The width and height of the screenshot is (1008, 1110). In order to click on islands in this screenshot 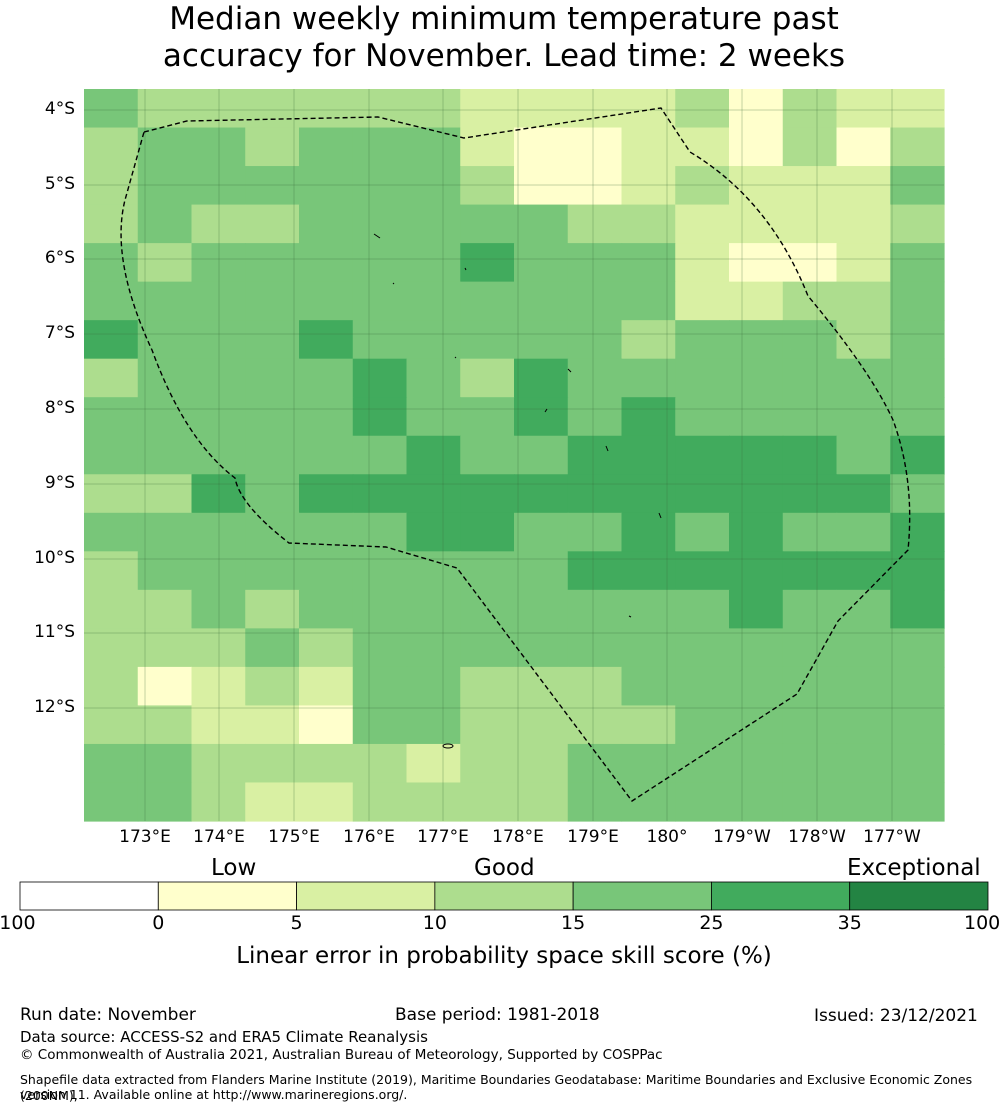, I will do `click(517, 491)`.